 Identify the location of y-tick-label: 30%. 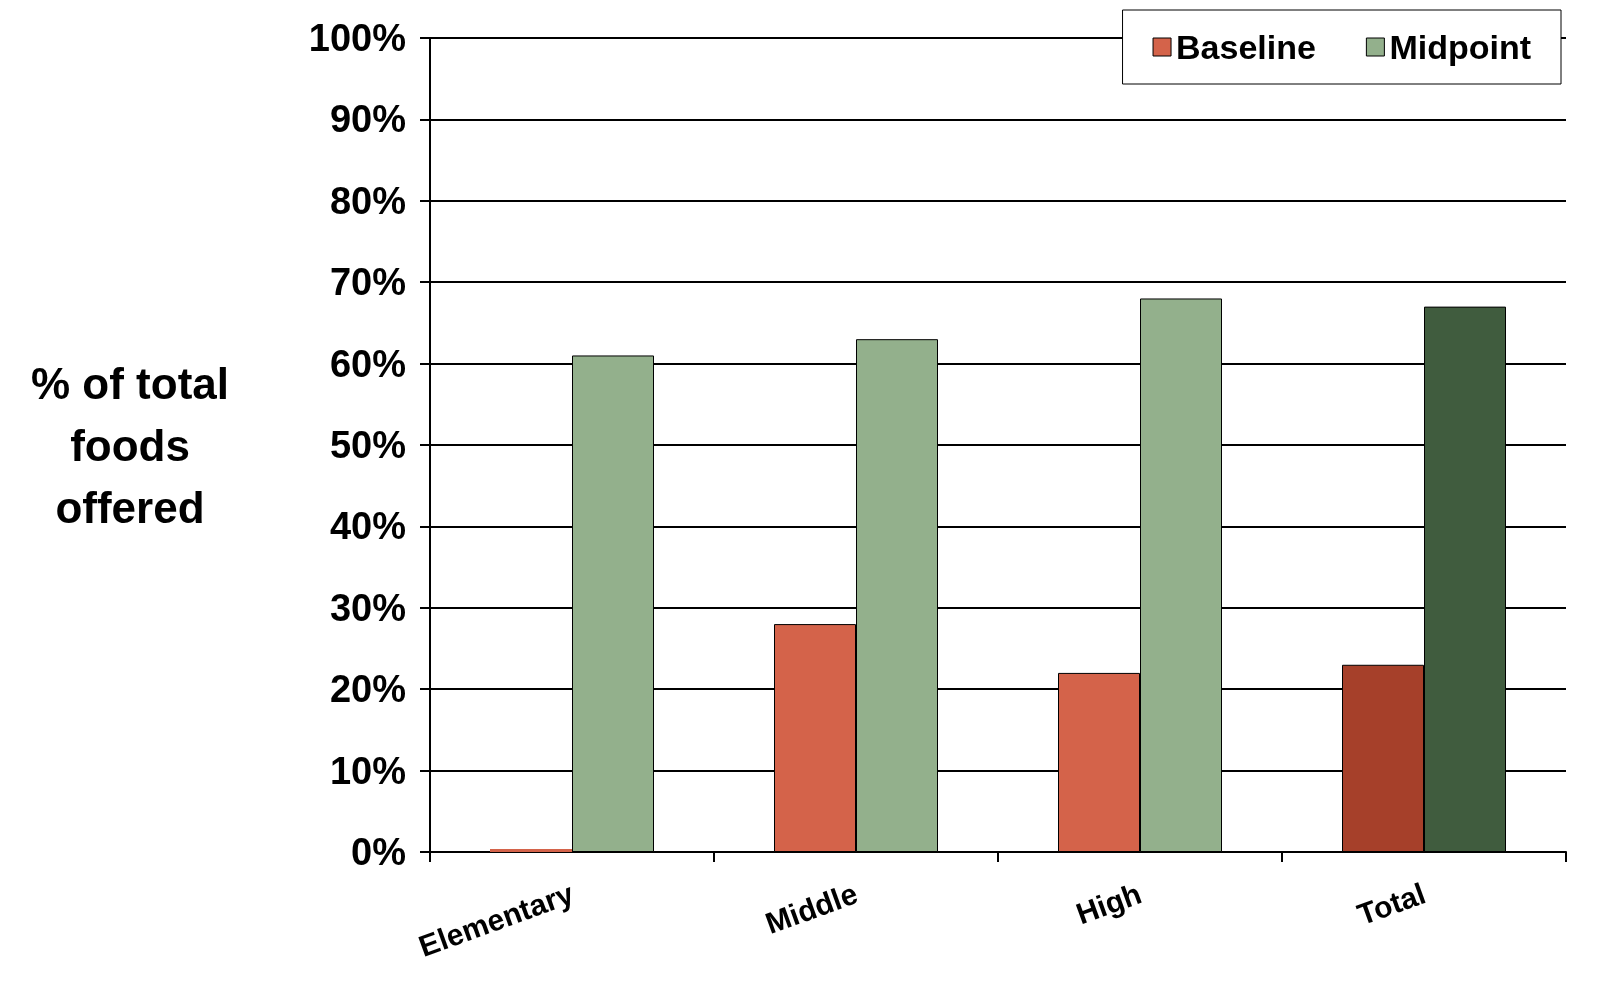
(367, 607).